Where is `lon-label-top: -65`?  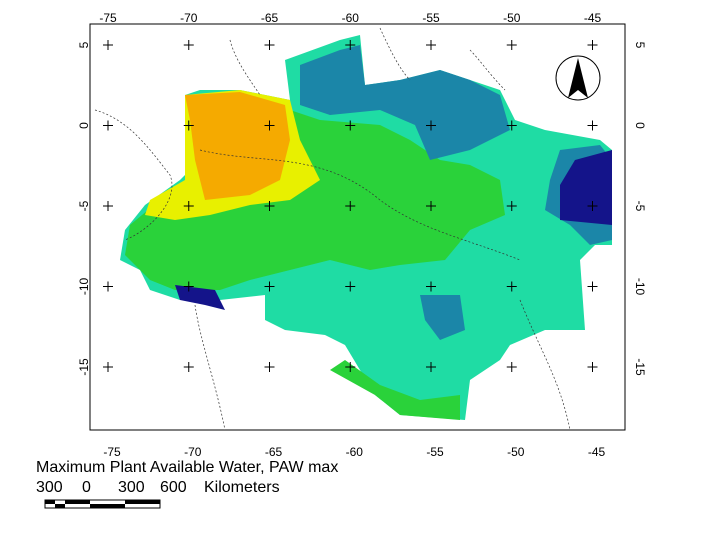
lon-label-top: -65 is located at coordinates (270, 18).